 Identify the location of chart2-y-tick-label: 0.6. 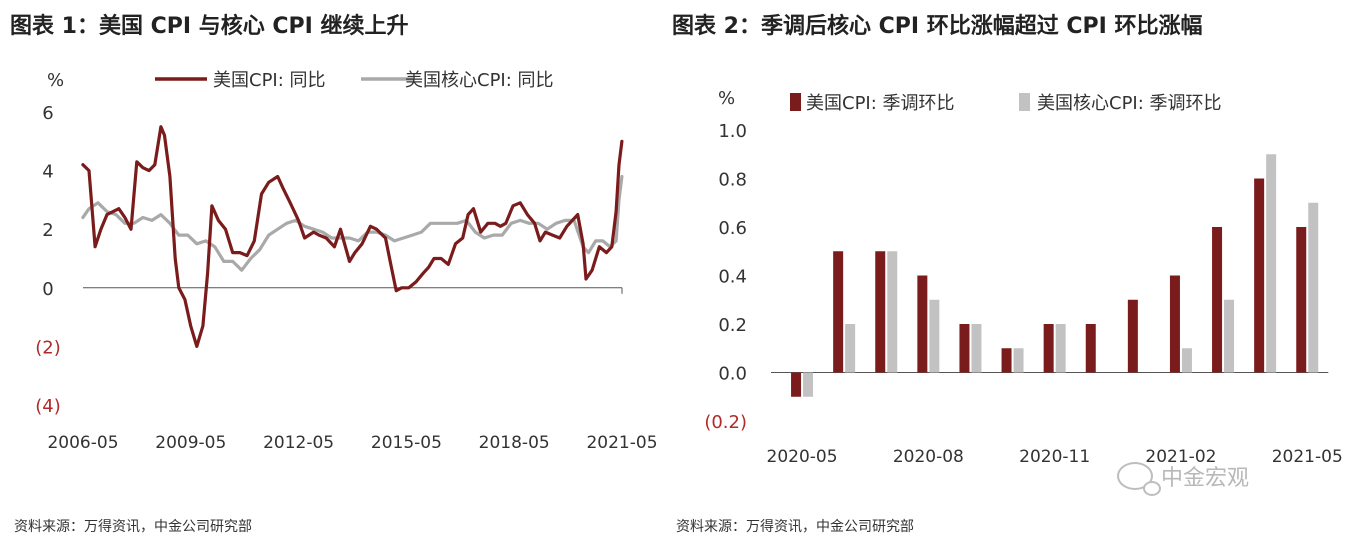
(732, 228).